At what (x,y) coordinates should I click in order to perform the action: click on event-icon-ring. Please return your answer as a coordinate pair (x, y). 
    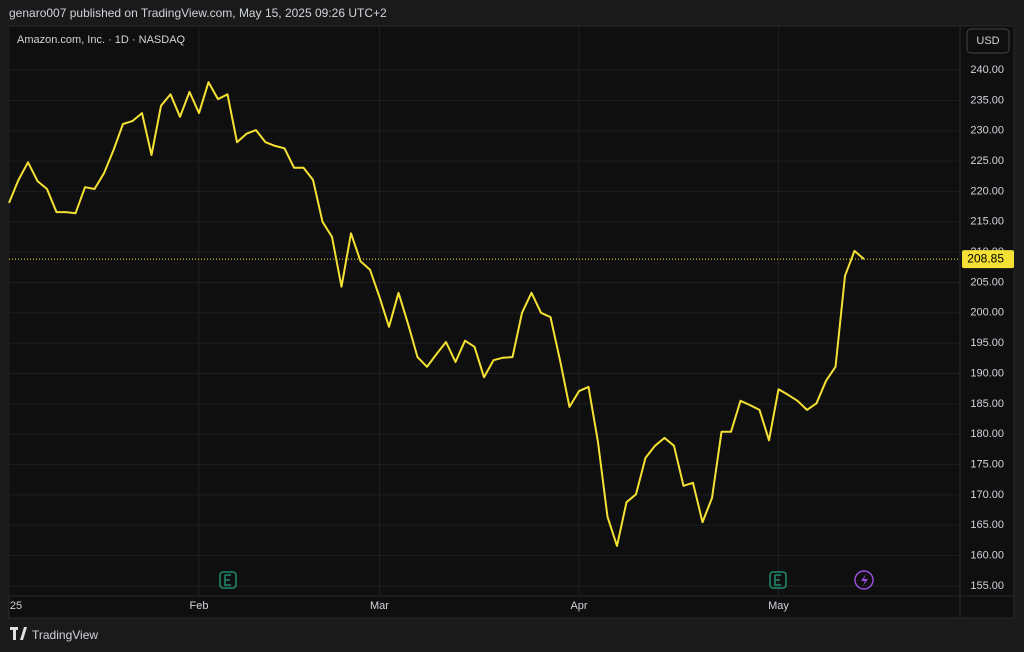
    Looking at the image, I should click on (864, 580).